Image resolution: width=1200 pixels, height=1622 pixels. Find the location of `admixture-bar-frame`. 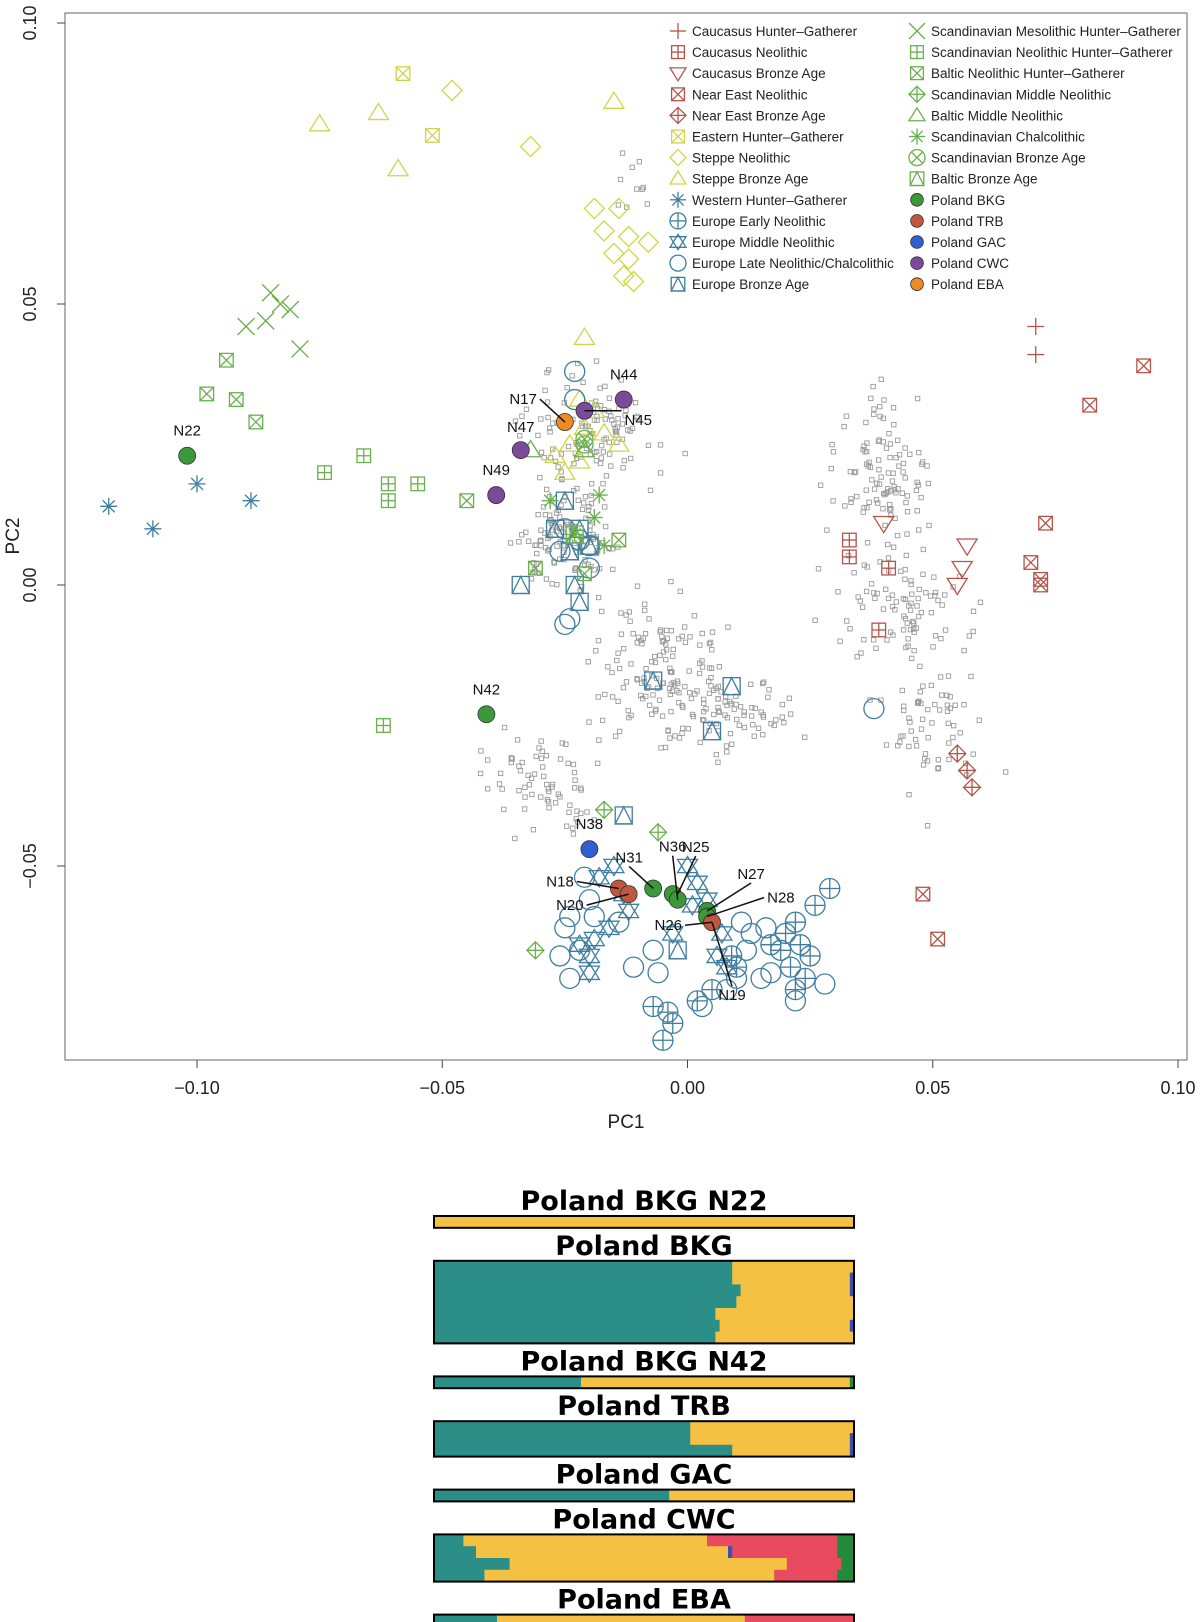

admixture-bar-frame is located at coordinates (644, 1382).